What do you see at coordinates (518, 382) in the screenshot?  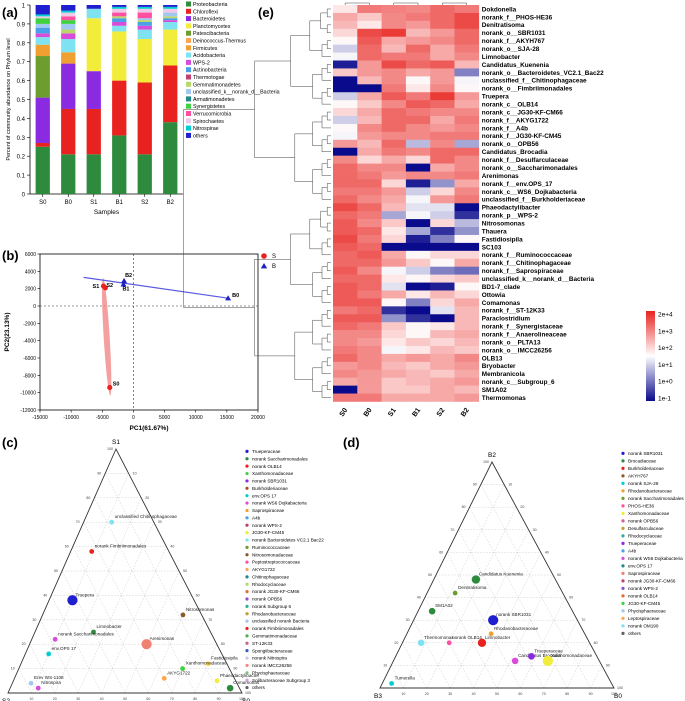 I see `e-row-label: norank_c__Subgroup_6` at bounding box center [518, 382].